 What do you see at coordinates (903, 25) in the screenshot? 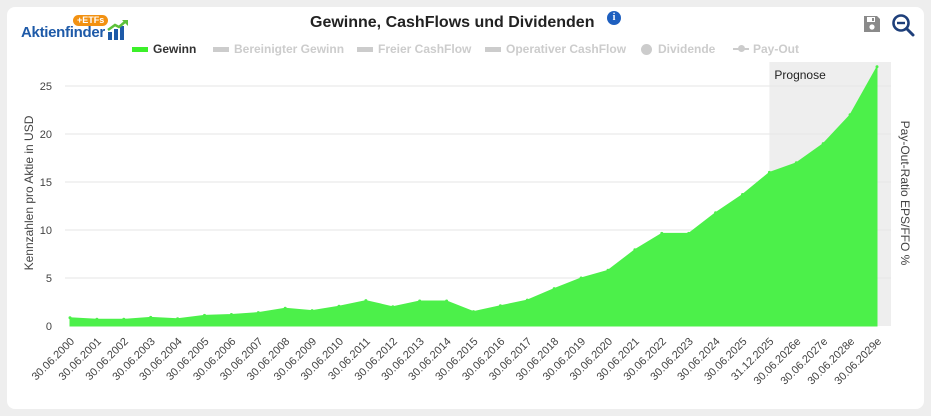
I see `zoom-out-icon` at bounding box center [903, 25].